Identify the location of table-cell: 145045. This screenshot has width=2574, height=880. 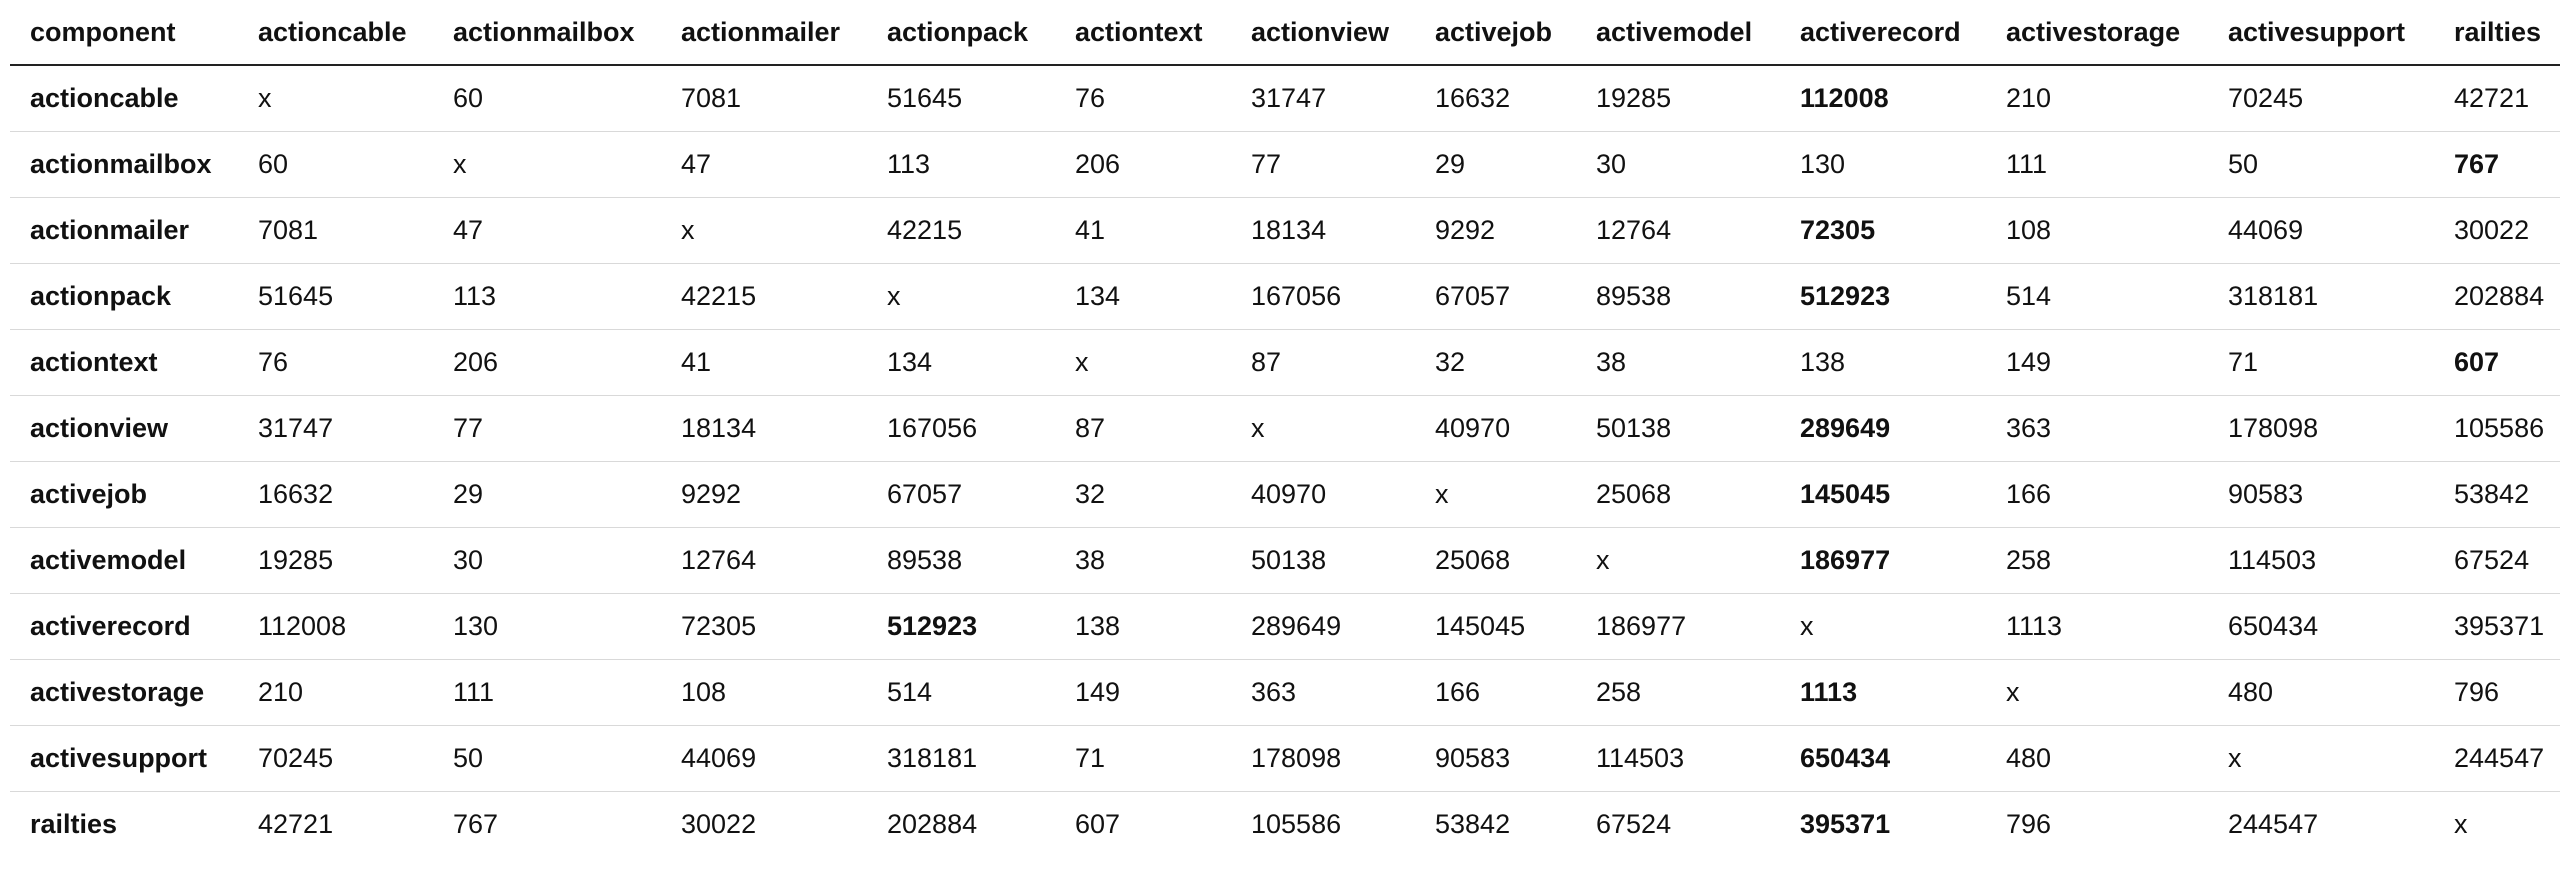
(1883, 494).